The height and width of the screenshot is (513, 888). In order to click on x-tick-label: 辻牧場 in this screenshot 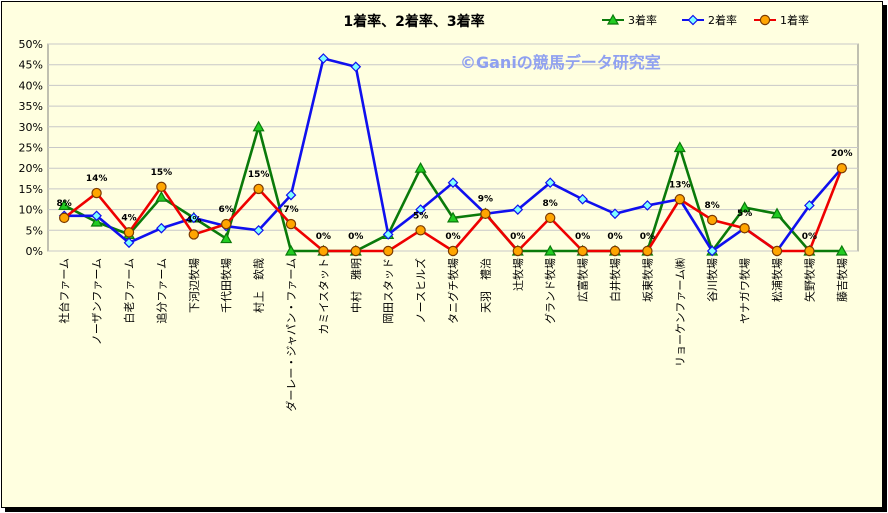, I will do `click(518, 274)`.